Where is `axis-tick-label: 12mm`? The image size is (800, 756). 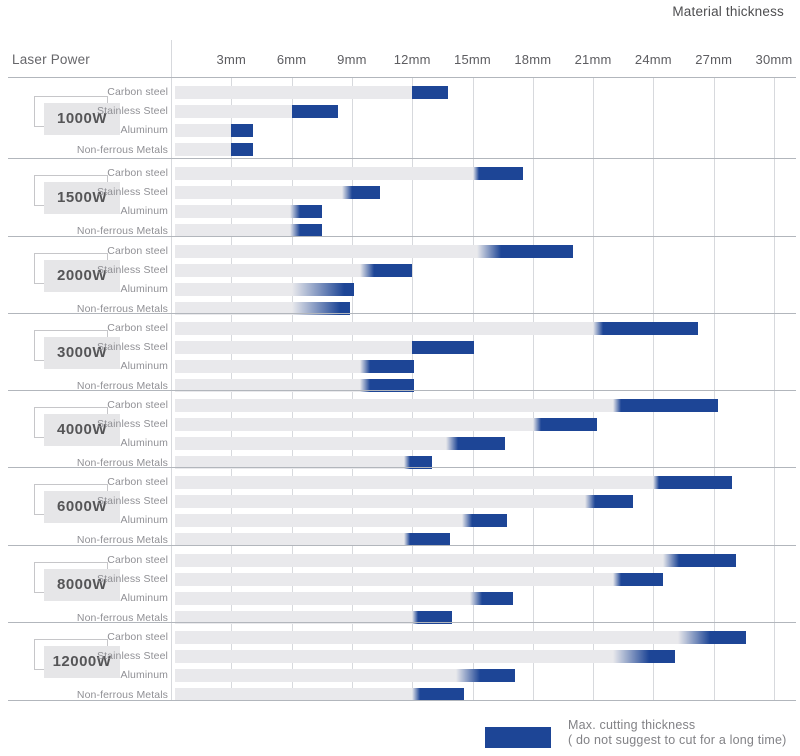 axis-tick-label: 12mm is located at coordinates (412, 59).